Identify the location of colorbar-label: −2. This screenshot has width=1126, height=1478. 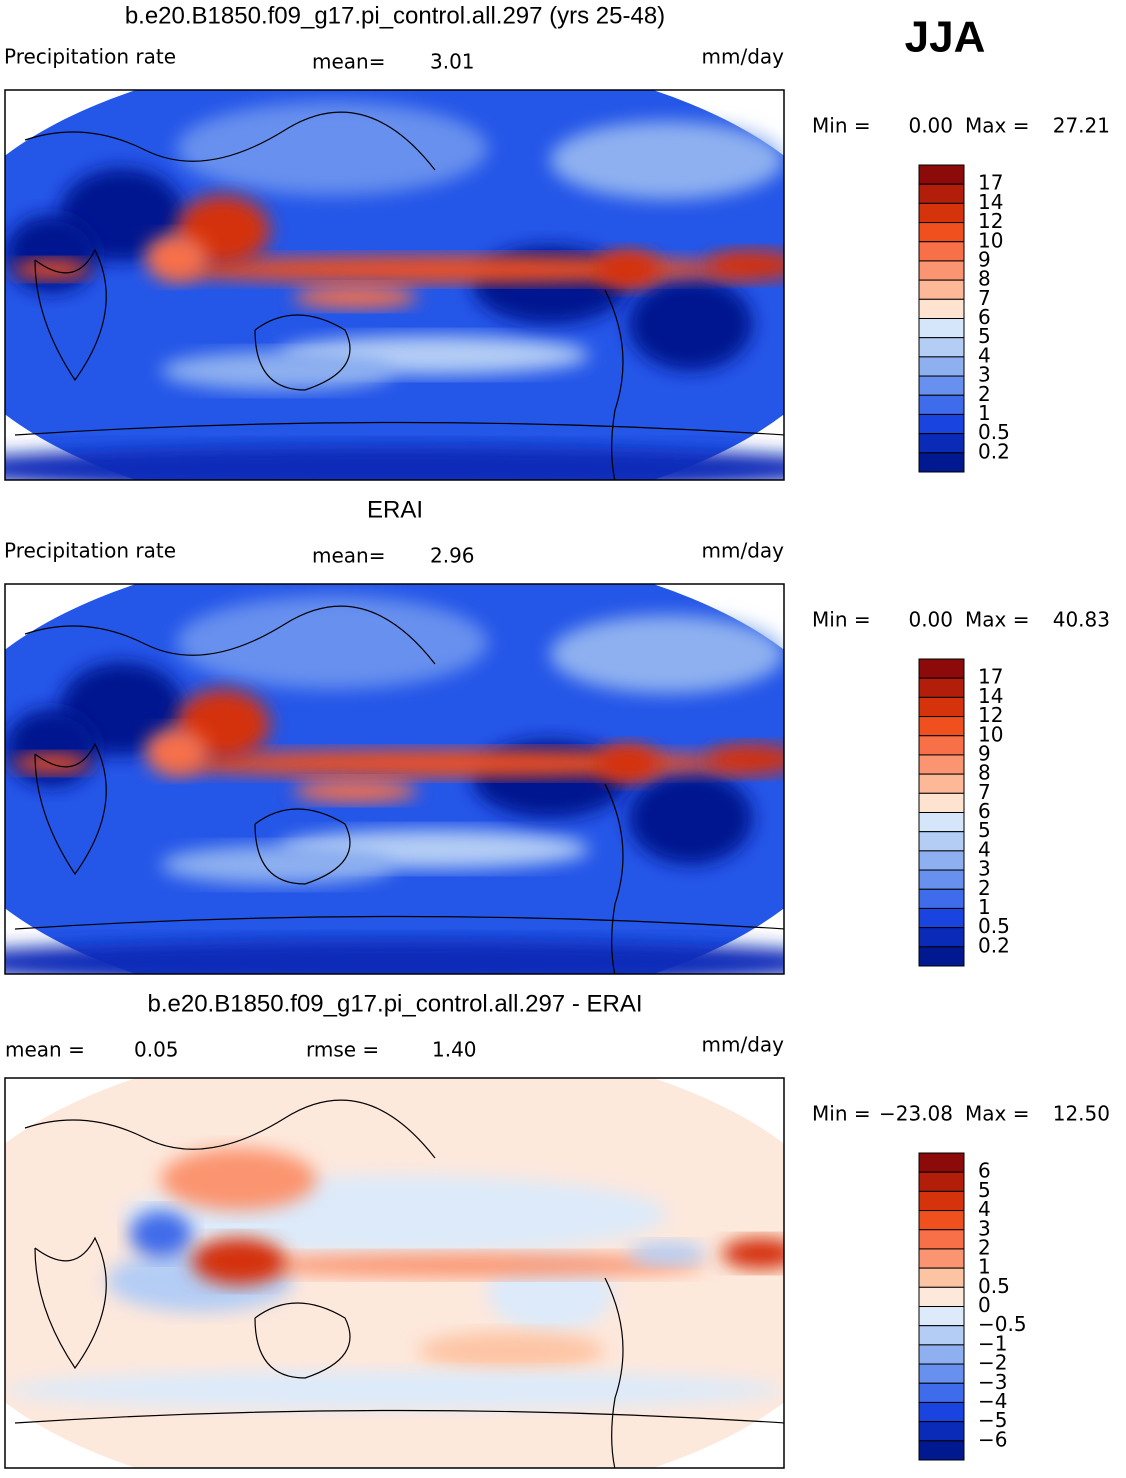
(992, 1363).